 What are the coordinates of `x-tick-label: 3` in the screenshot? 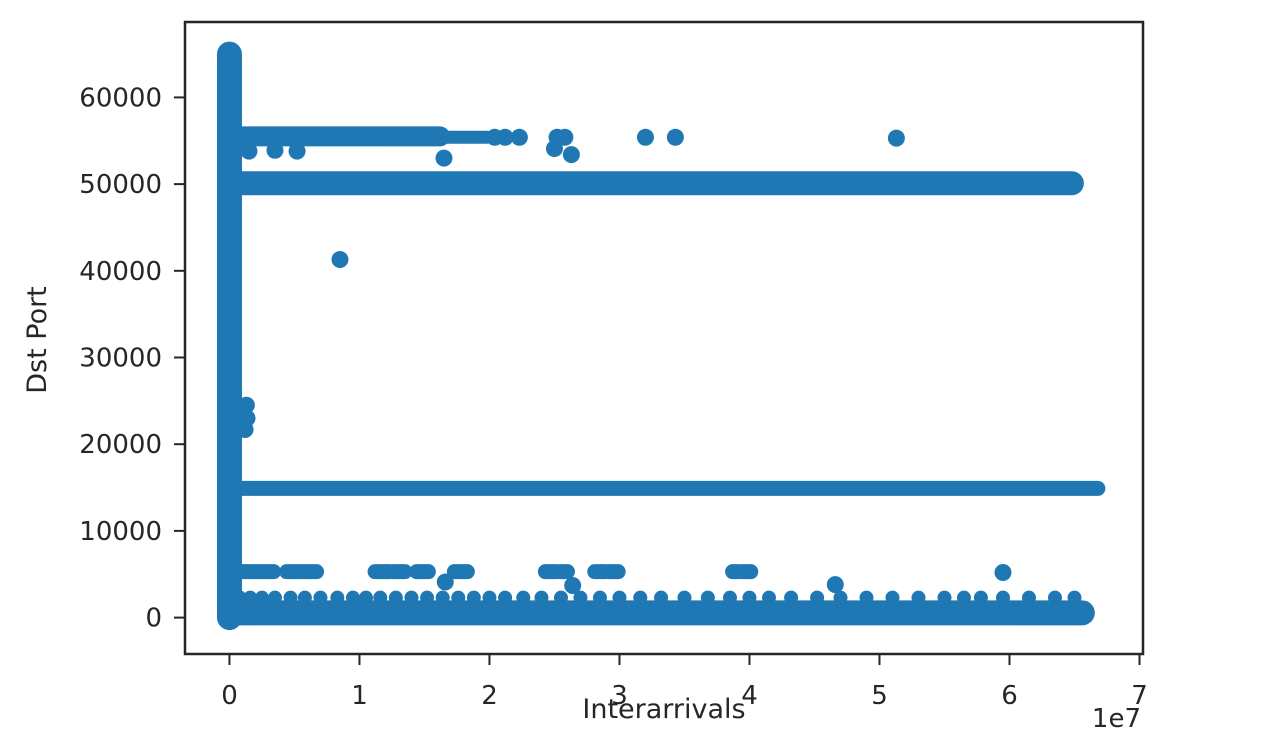 It's located at (619, 696).